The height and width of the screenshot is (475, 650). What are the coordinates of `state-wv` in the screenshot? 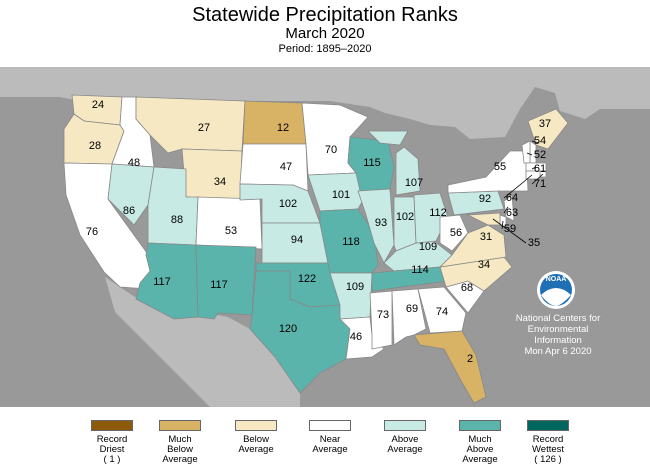 It's located at (454, 233).